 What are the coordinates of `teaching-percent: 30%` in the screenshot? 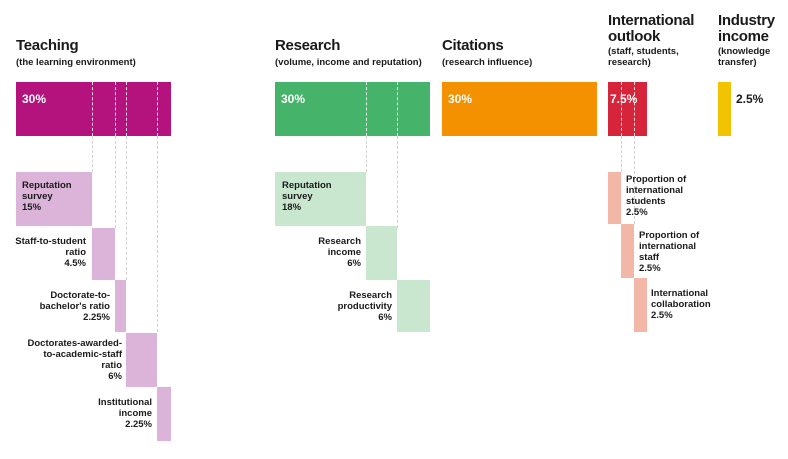 It's located at (34, 99).